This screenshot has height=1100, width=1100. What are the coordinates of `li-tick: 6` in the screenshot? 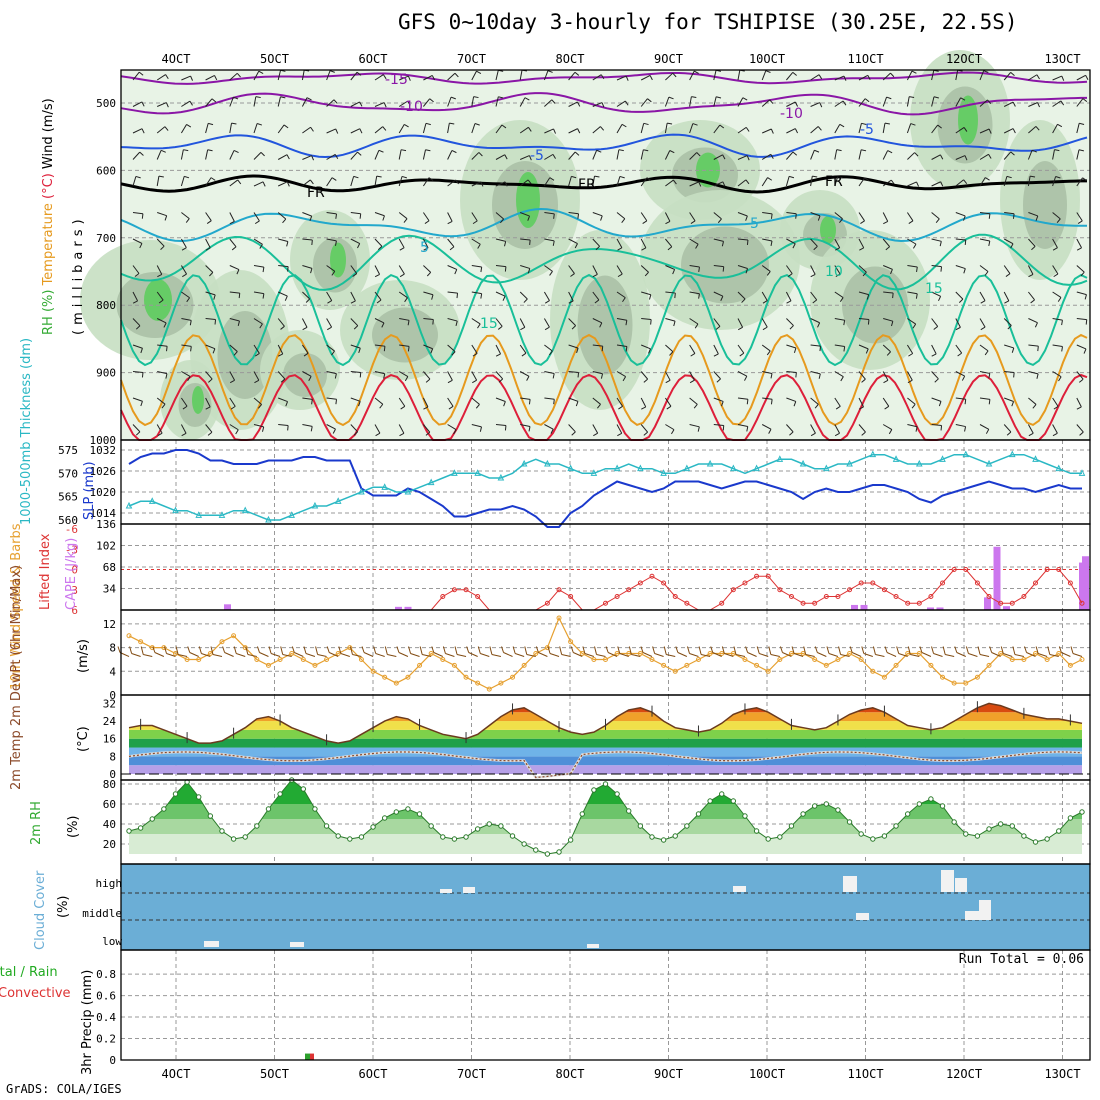 It's located at (74, 610).